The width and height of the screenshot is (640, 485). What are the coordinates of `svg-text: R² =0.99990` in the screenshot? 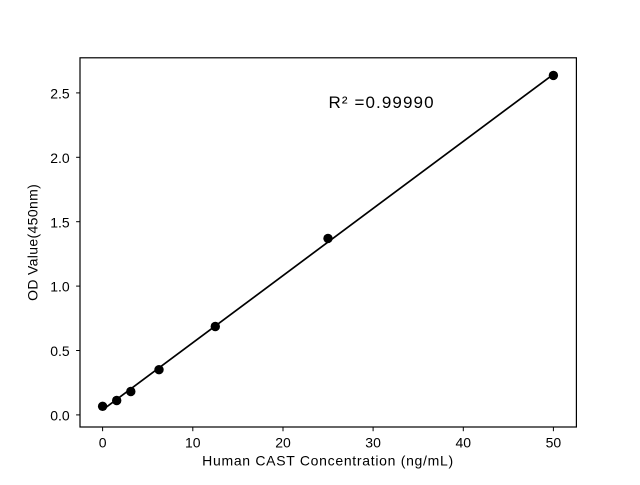 It's located at (382, 102).